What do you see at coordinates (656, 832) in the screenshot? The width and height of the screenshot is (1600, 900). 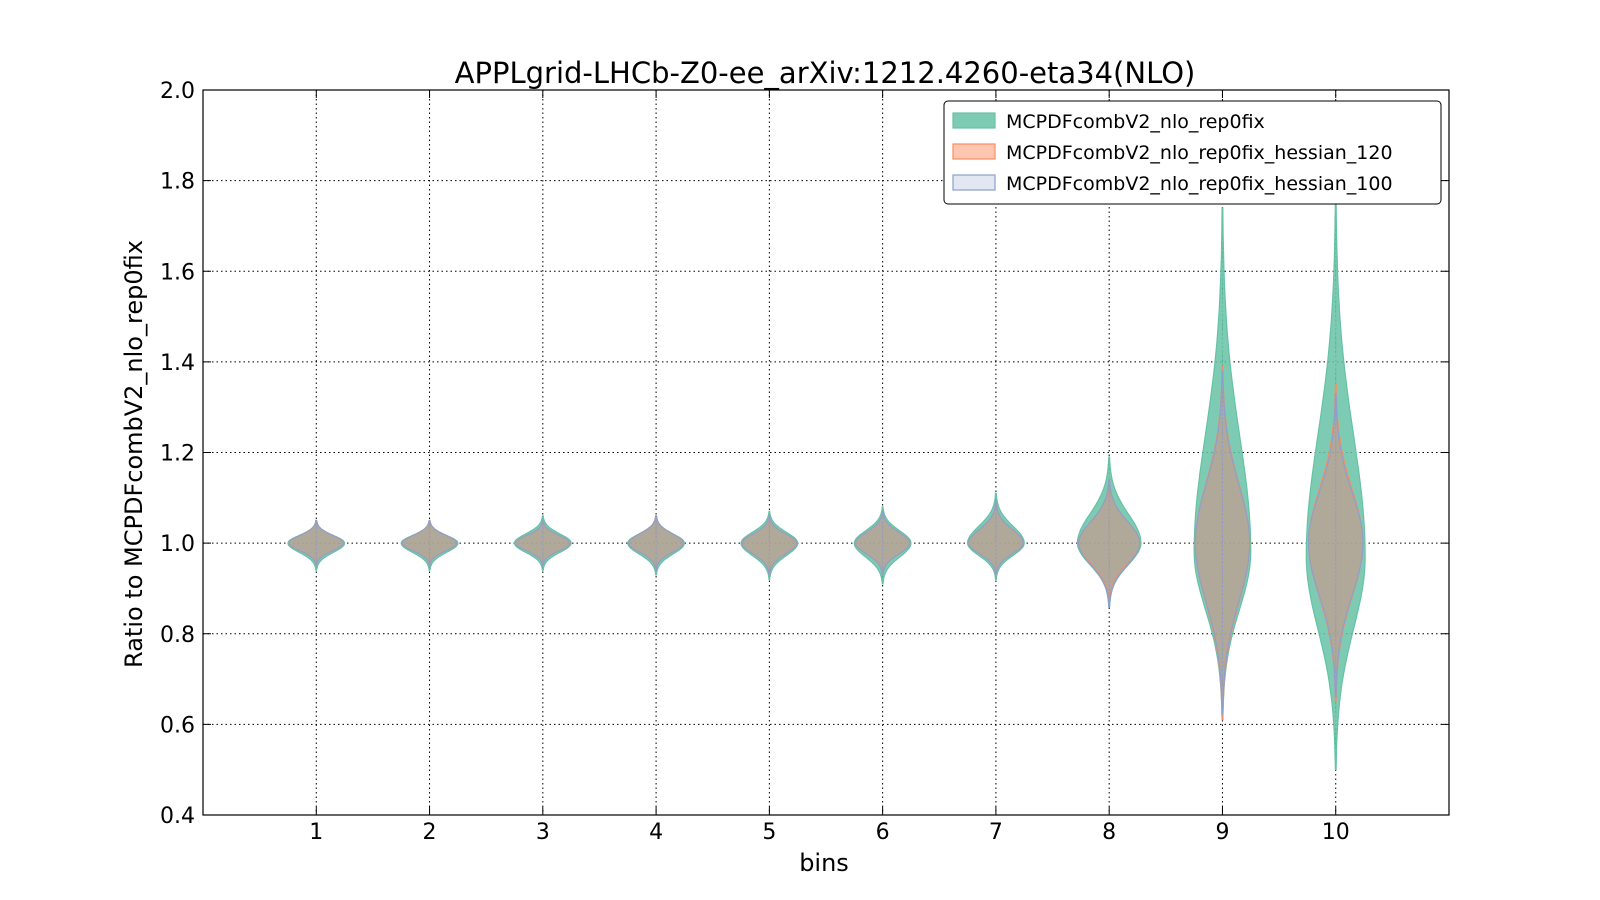 I see `x-tick-label: 4` at bounding box center [656, 832].